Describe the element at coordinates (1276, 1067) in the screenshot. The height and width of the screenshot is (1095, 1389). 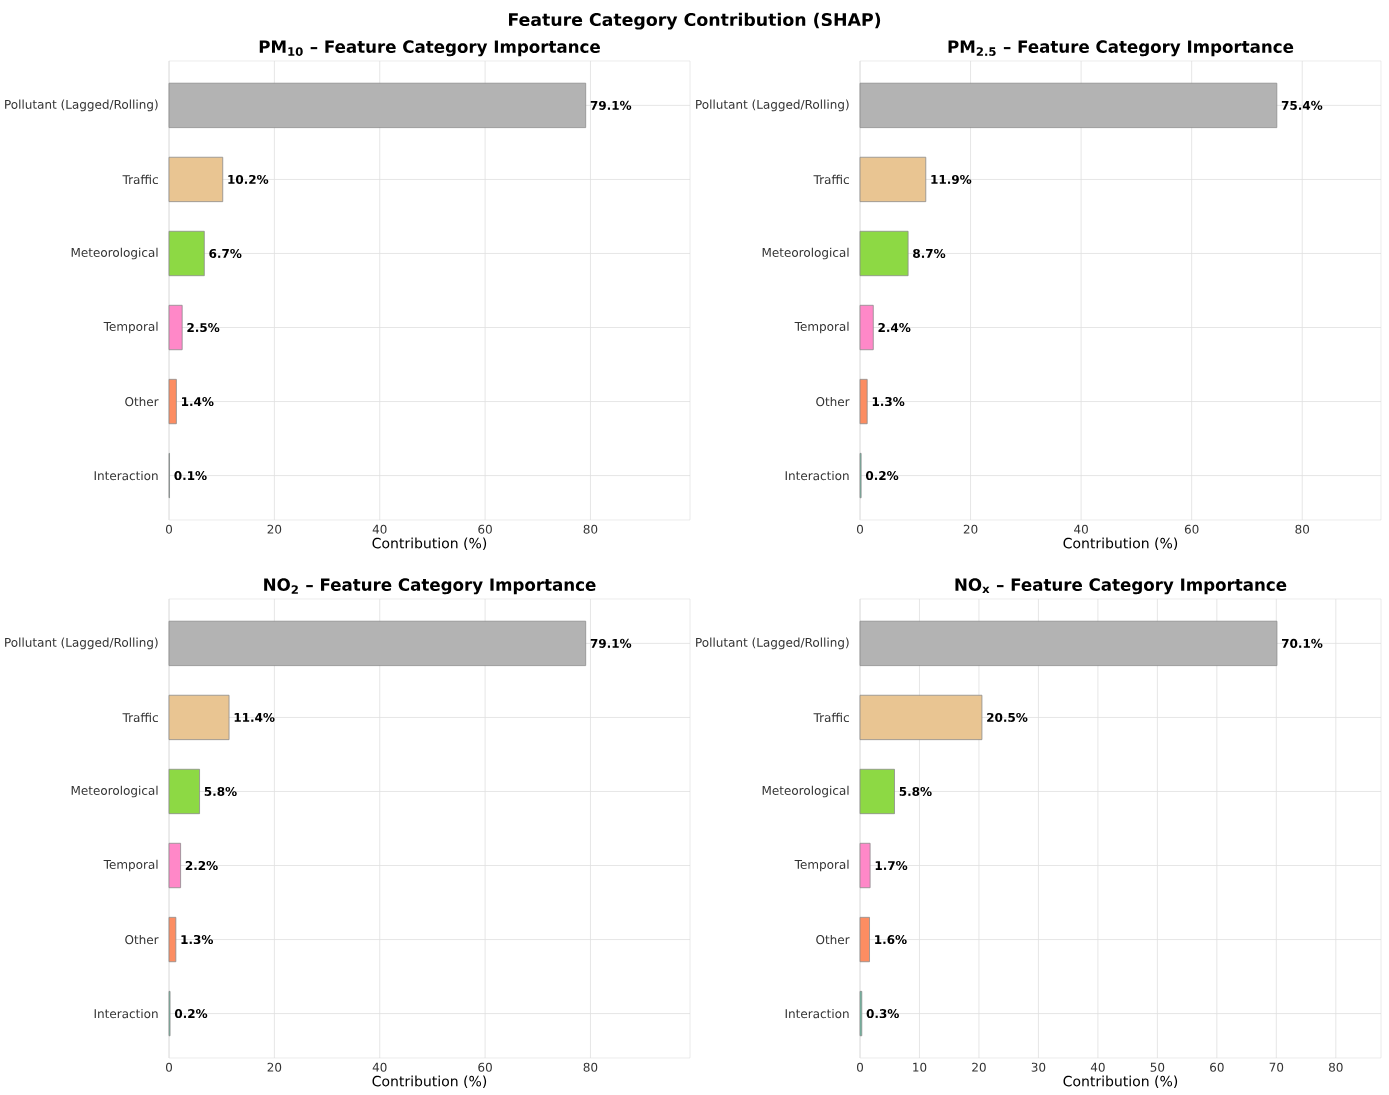
I see `x-tick-label: 70` at that location.